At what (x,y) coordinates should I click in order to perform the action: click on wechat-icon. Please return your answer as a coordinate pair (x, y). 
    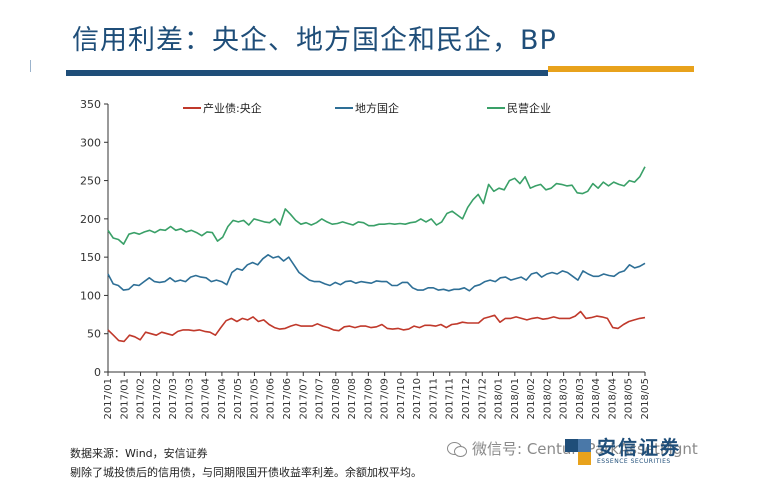
    Looking at the image, I should click on (457, 449).